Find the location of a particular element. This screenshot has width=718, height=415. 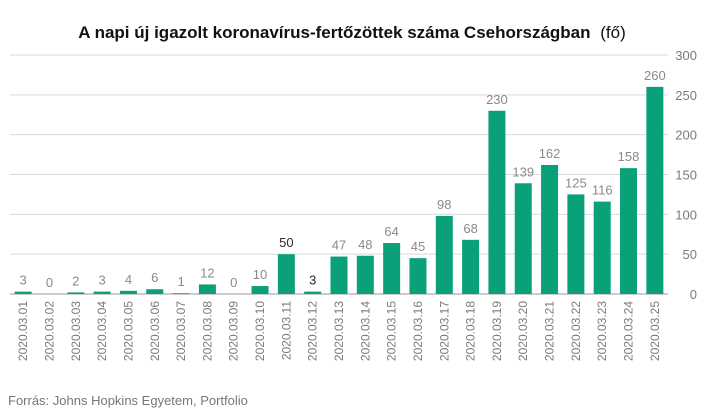

y-tick-label: 250 is located at coordinates (686, 95).